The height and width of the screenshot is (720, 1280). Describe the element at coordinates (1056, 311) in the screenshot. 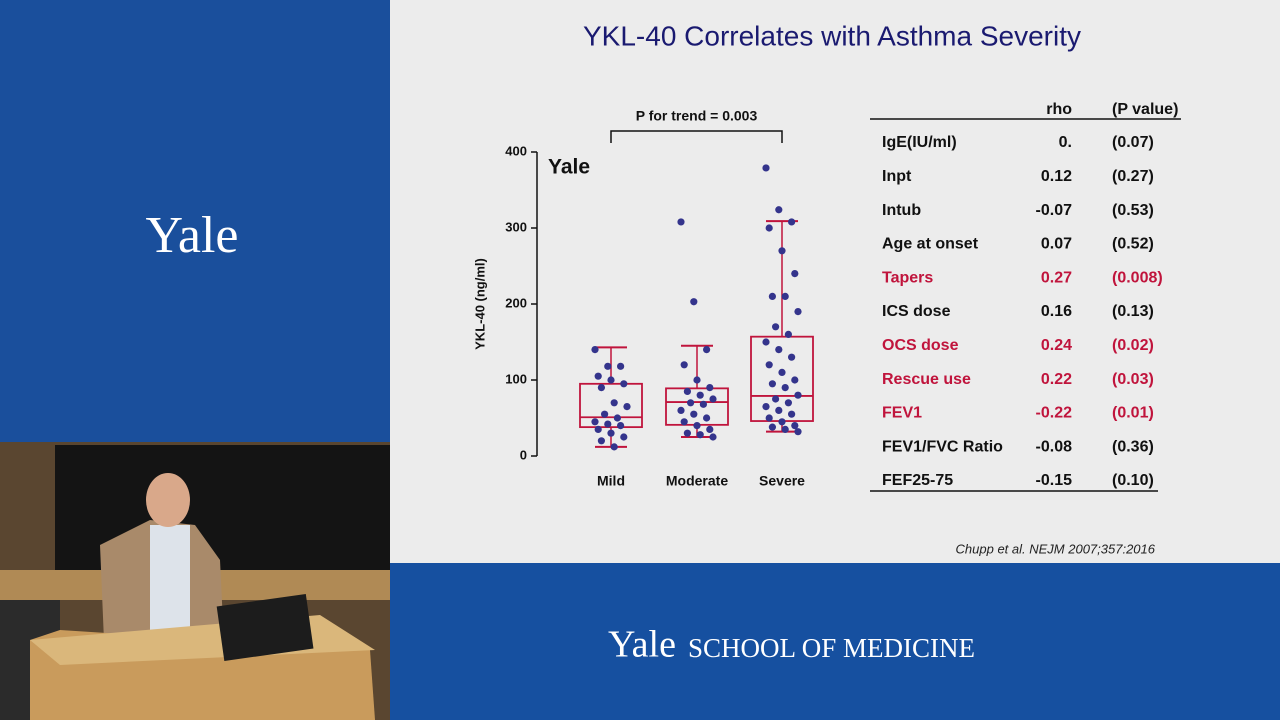

I see `rho-value: 0.16` at that location.